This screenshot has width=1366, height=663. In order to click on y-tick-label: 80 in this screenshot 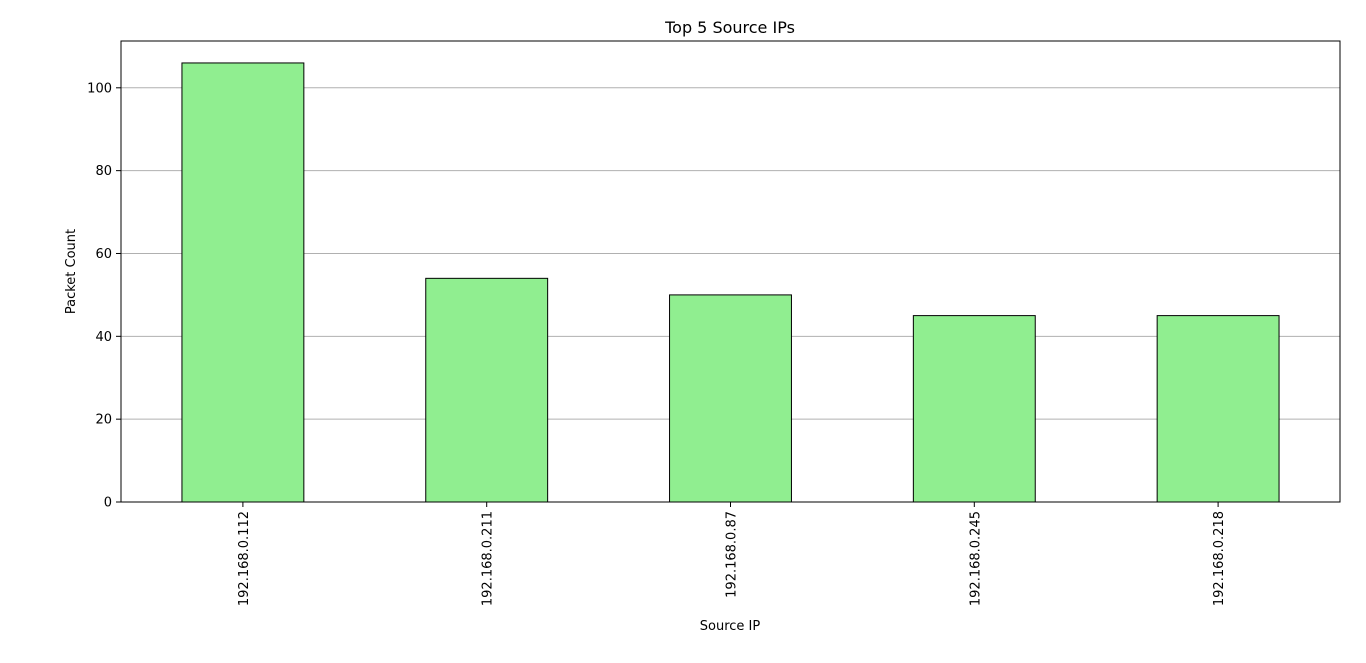, I will do `click(103, 171)`.